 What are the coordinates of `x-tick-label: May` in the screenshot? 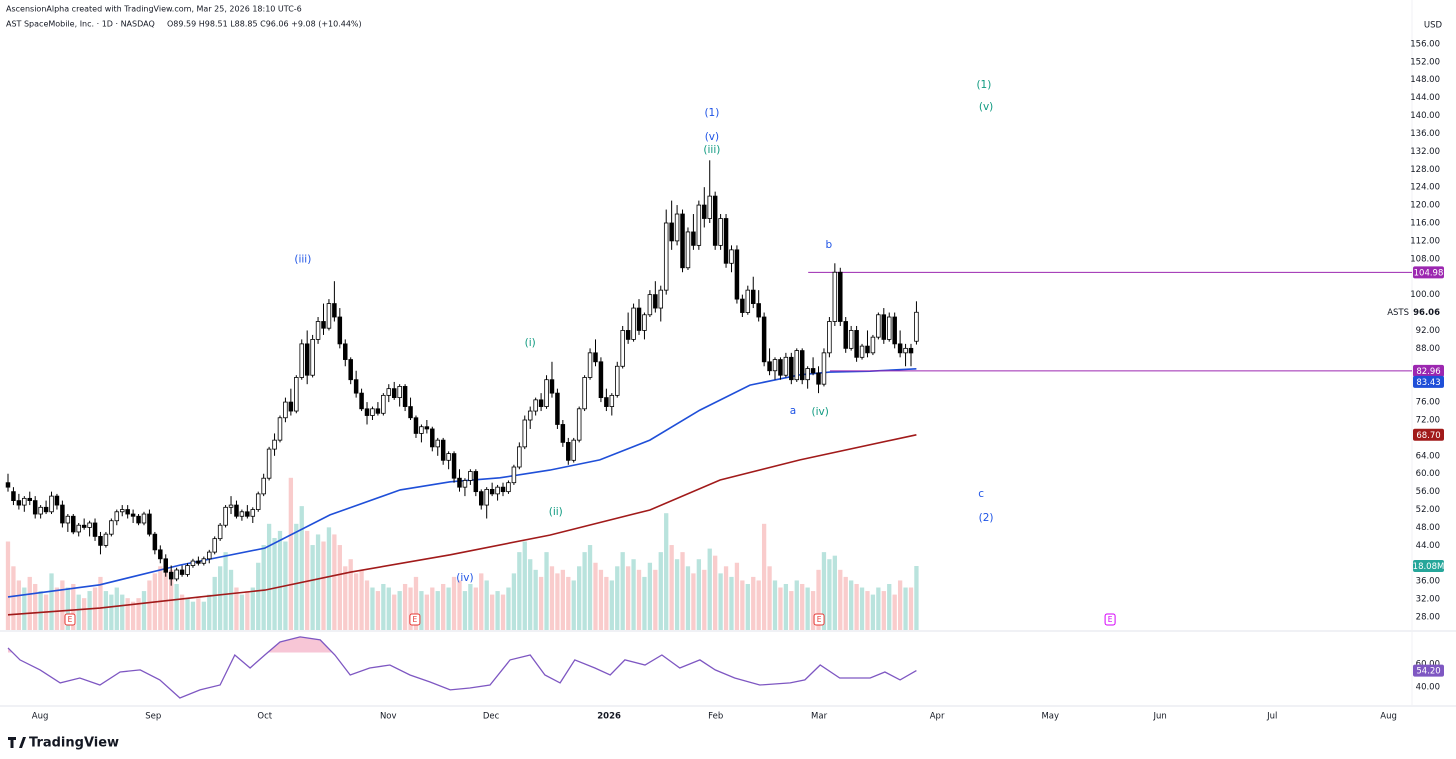 It's located at (1050, 717).